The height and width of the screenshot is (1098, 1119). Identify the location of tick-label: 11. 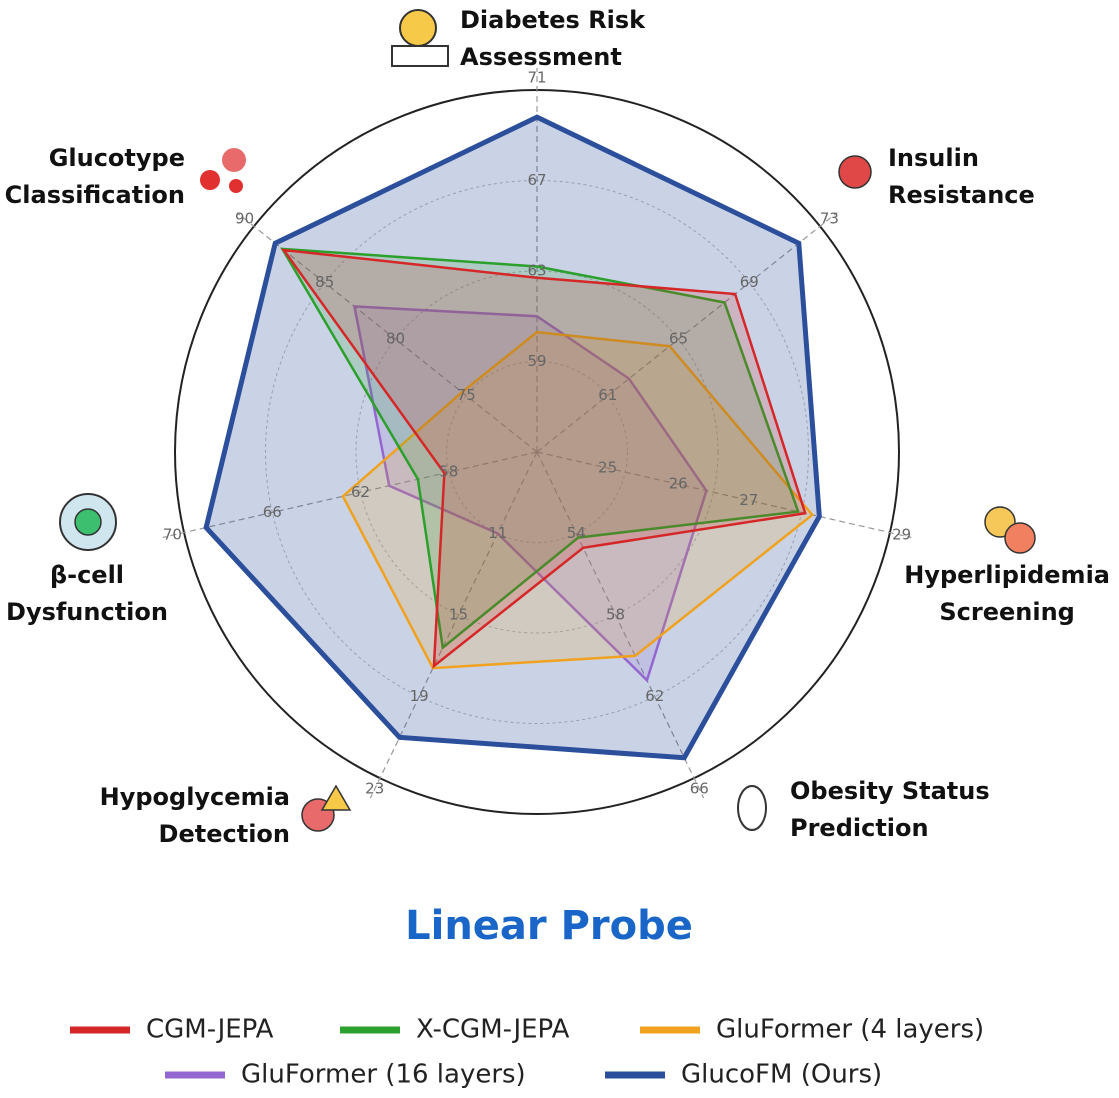
(497, 533).